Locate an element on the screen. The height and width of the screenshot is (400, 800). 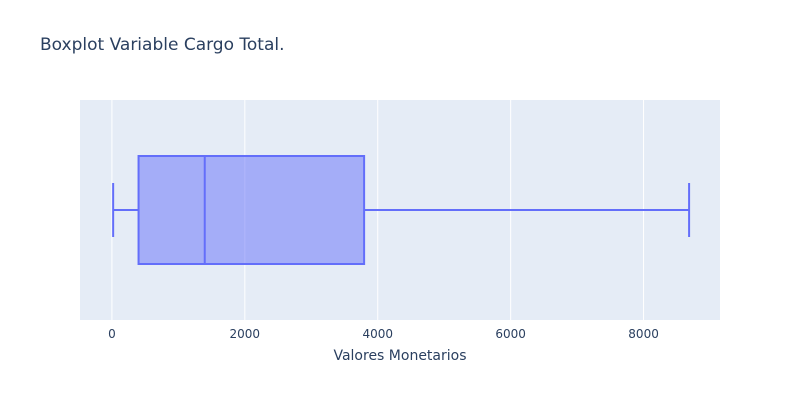
x-tick-label: 8000 is located at coordinates (643, 334).